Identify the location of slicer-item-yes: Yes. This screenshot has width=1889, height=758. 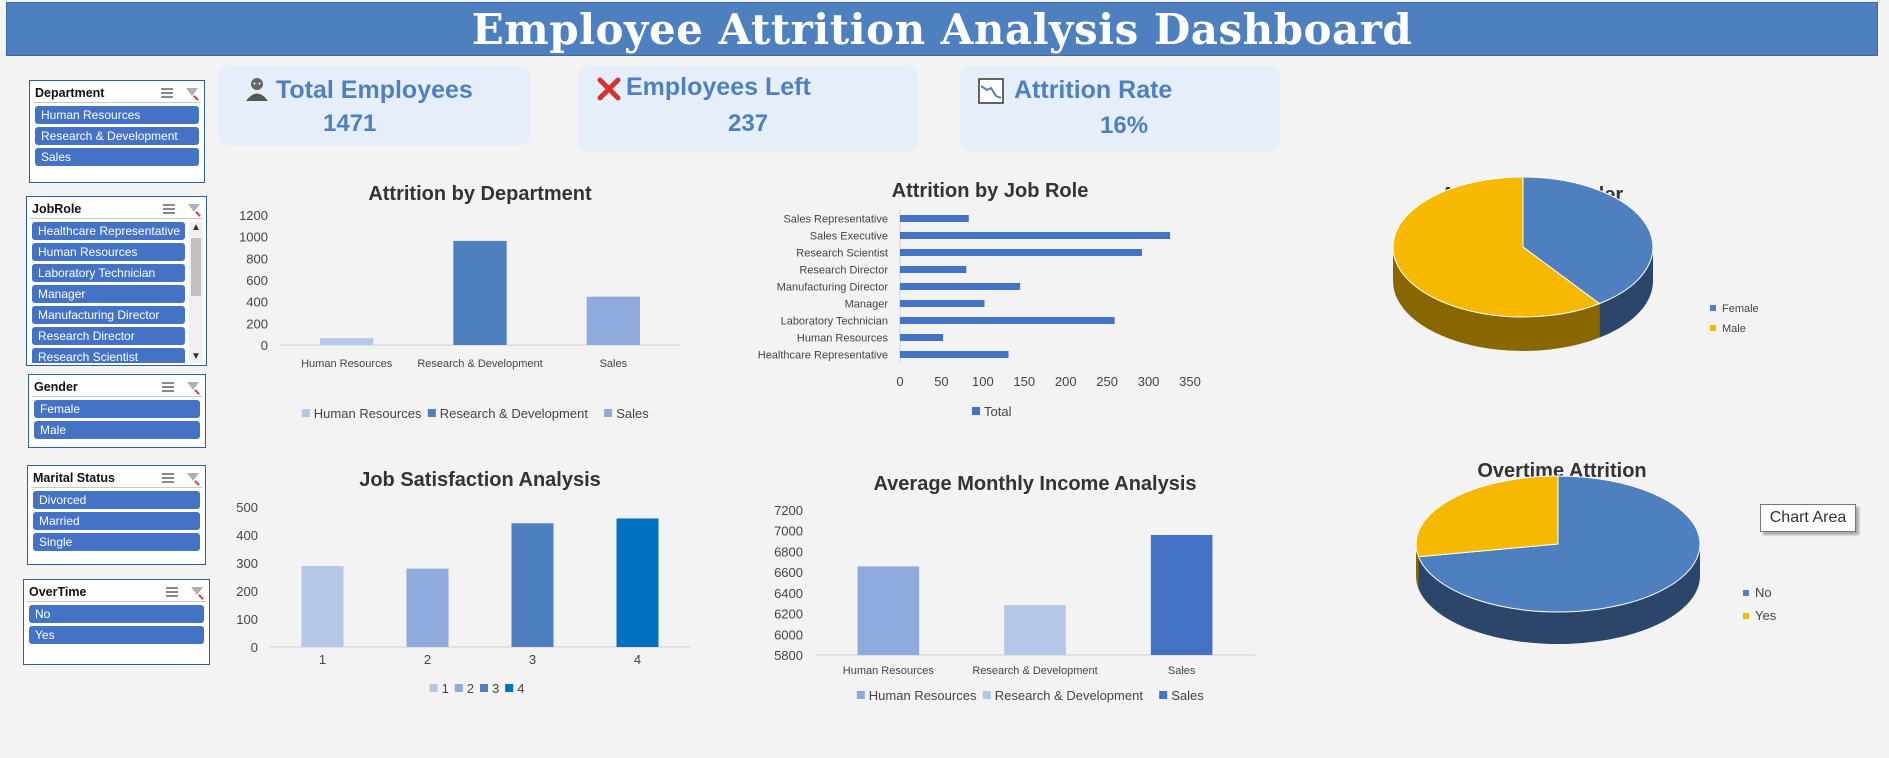
(116, 635).